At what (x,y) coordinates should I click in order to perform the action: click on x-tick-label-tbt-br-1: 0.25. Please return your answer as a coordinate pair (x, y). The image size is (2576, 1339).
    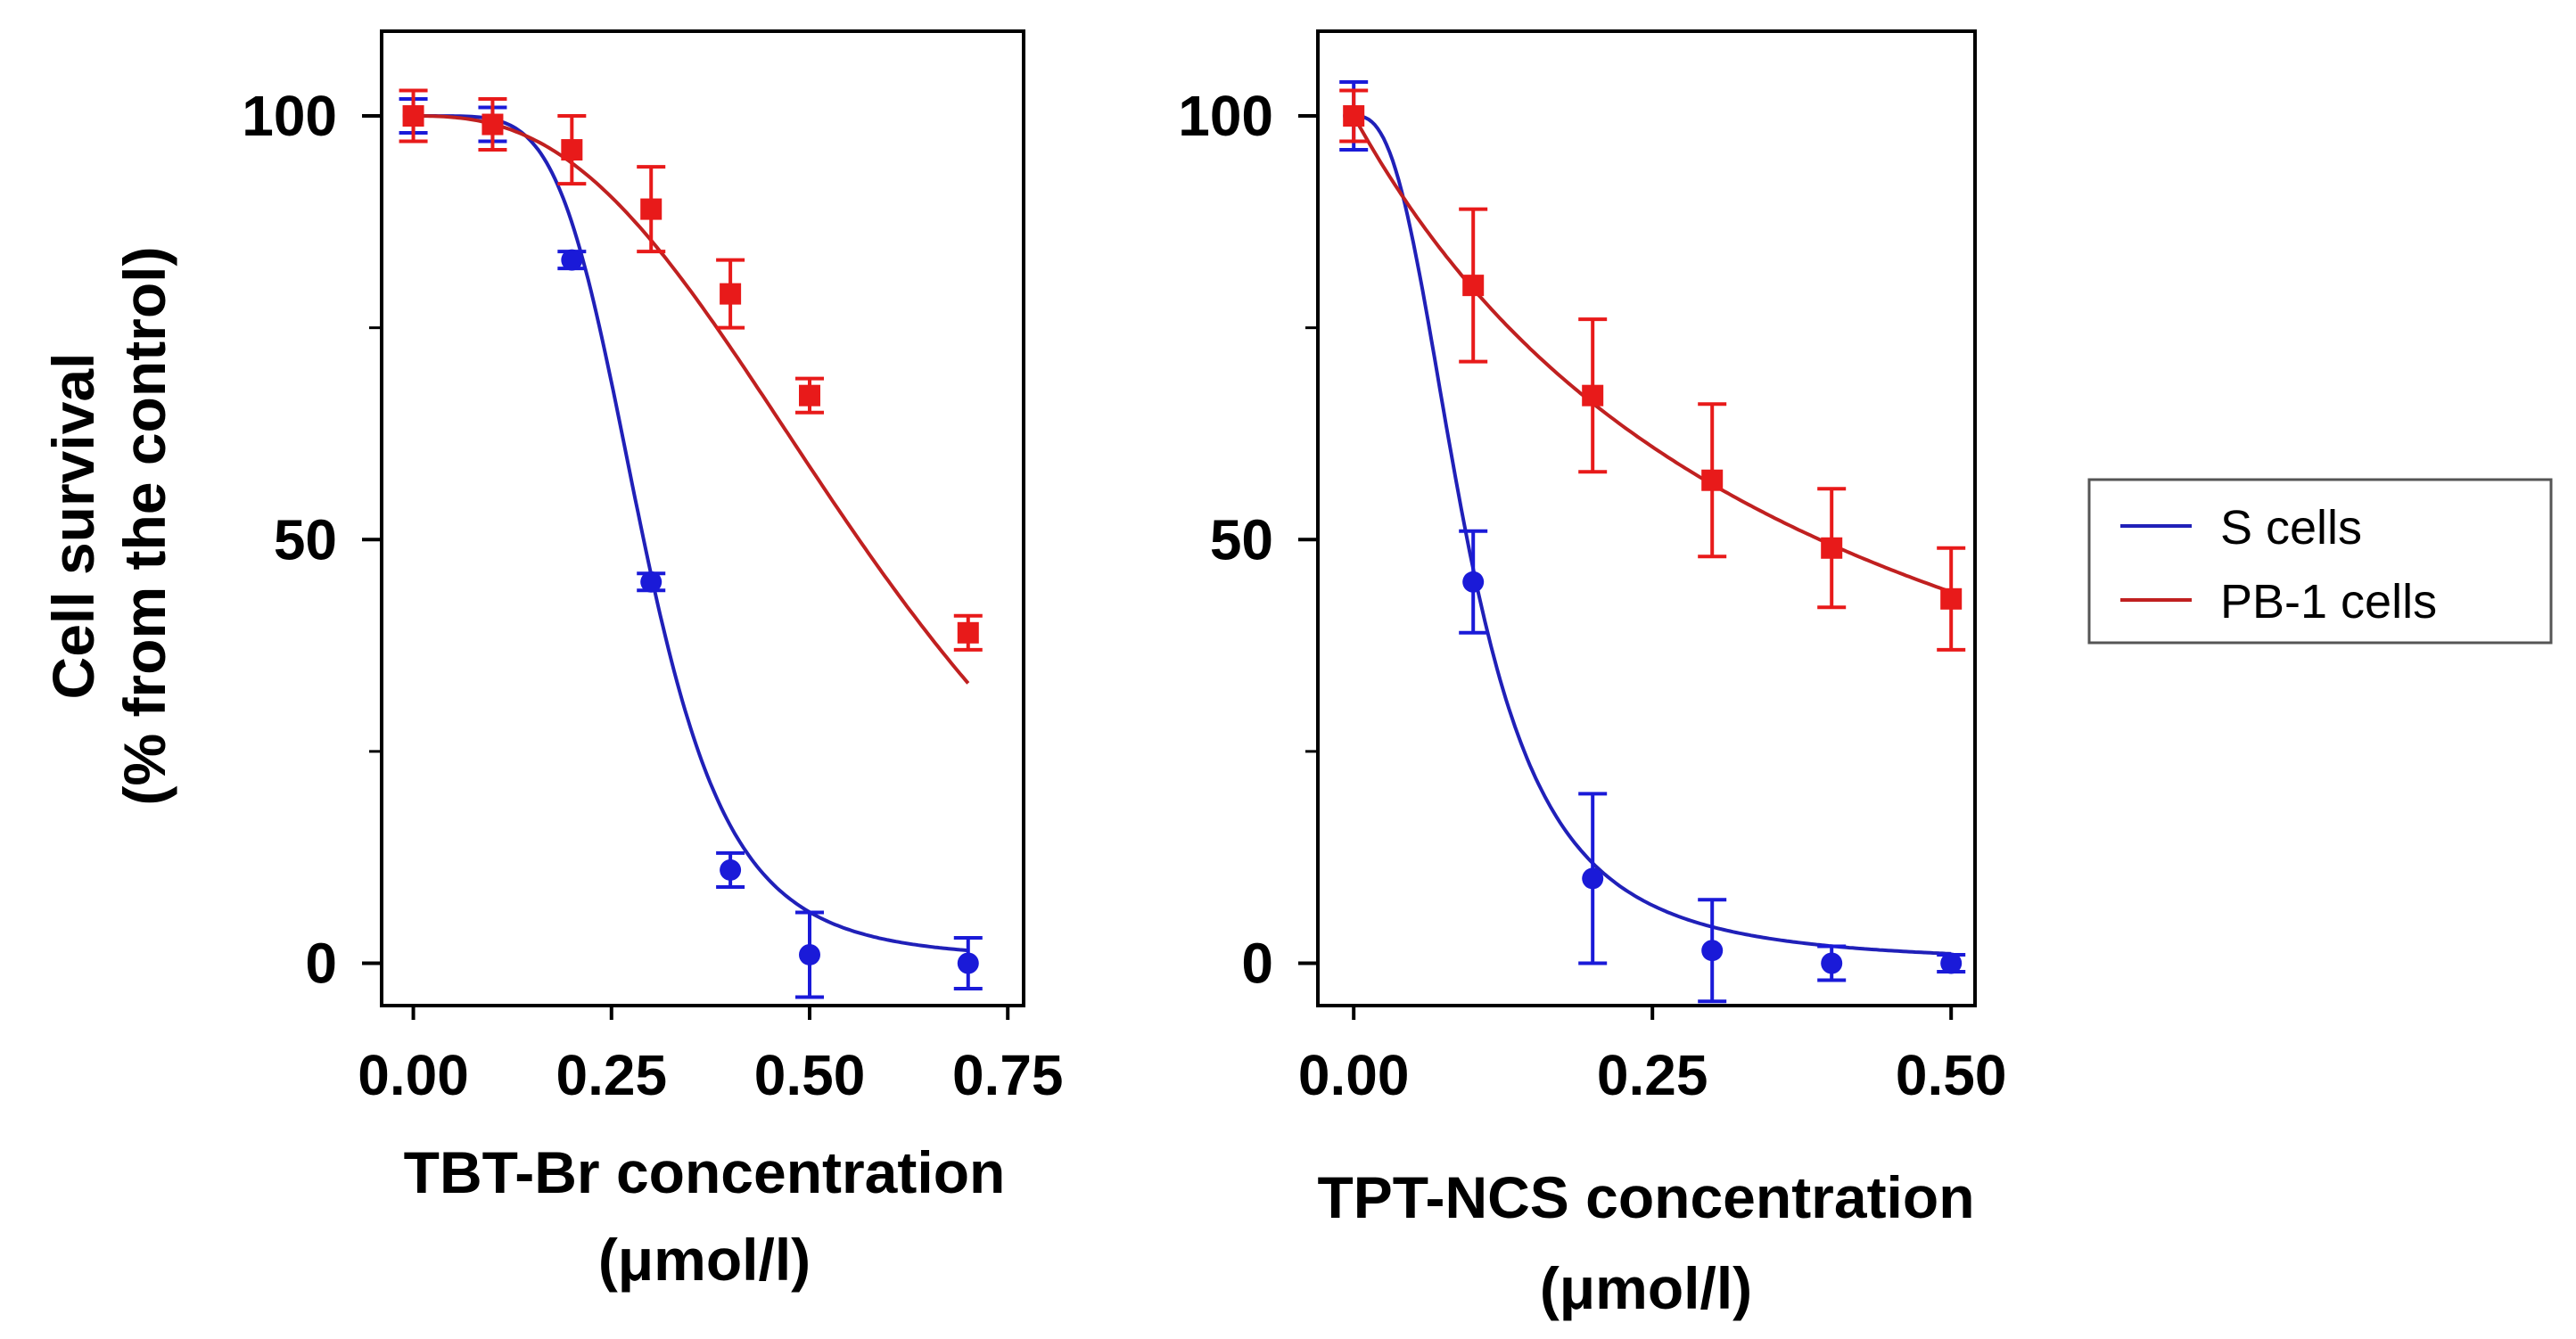
    Looking at the image, I should click on (611, 1075).